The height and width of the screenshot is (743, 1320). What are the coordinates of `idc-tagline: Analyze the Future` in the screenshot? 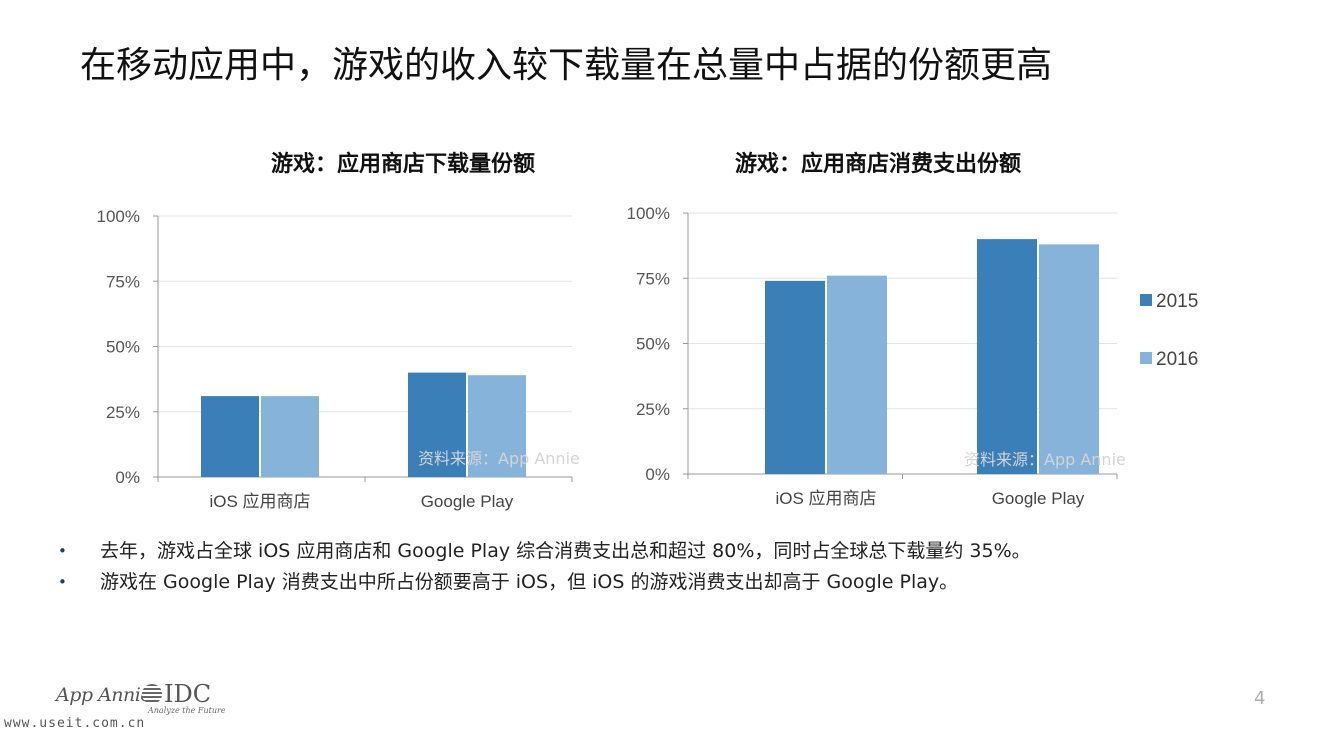 It's located at (187, 710).